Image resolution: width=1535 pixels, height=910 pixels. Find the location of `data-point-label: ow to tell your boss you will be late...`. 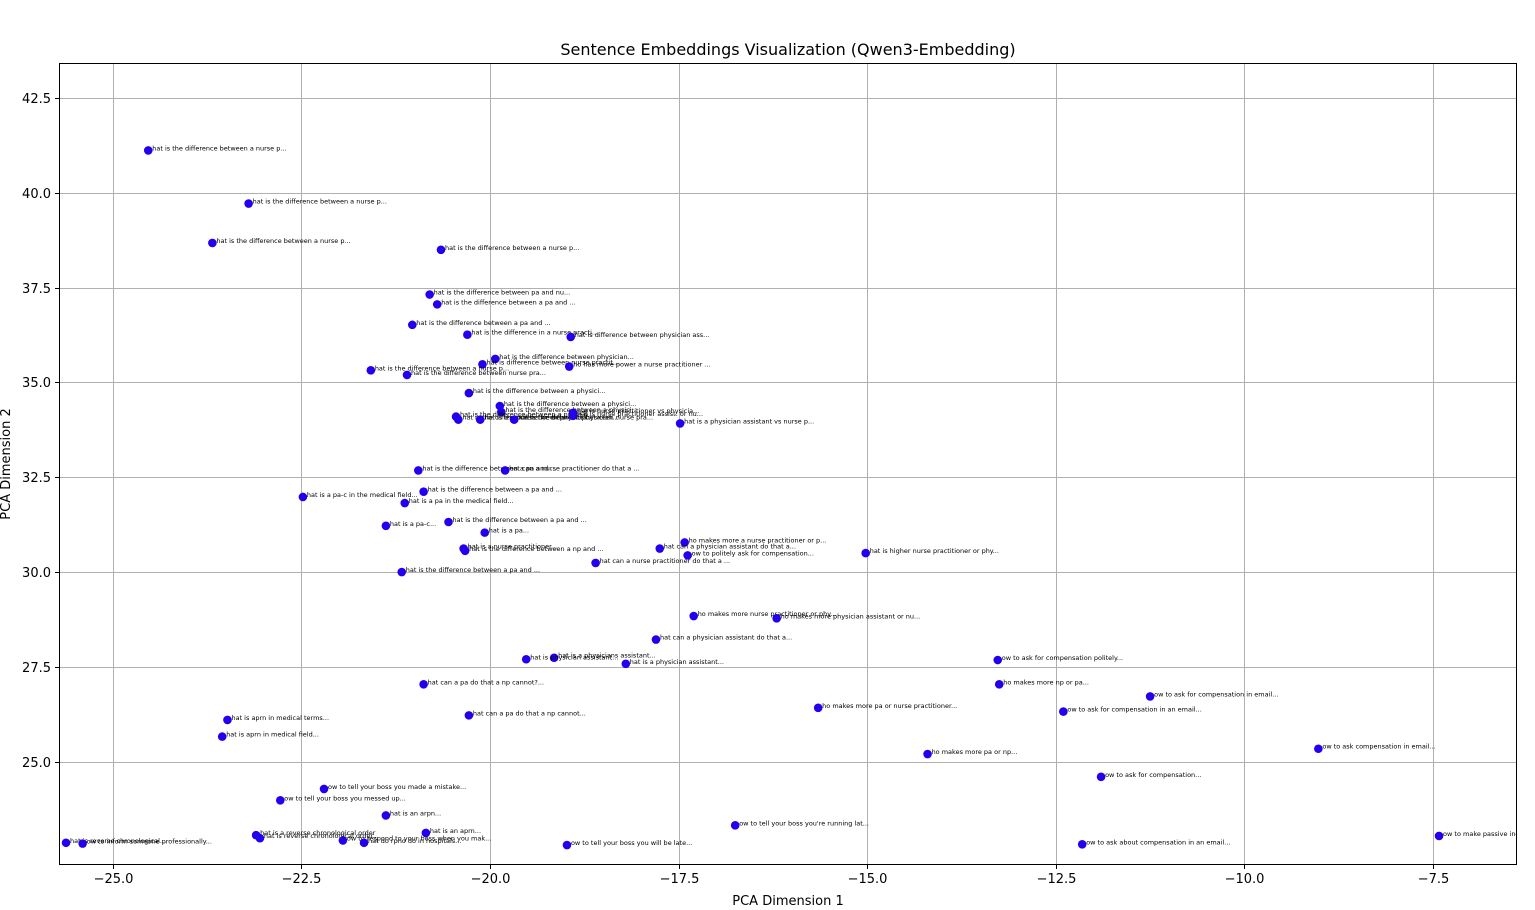

data-point-label: ow to tell your boss you will be late... is located at coordinates (631, 843).